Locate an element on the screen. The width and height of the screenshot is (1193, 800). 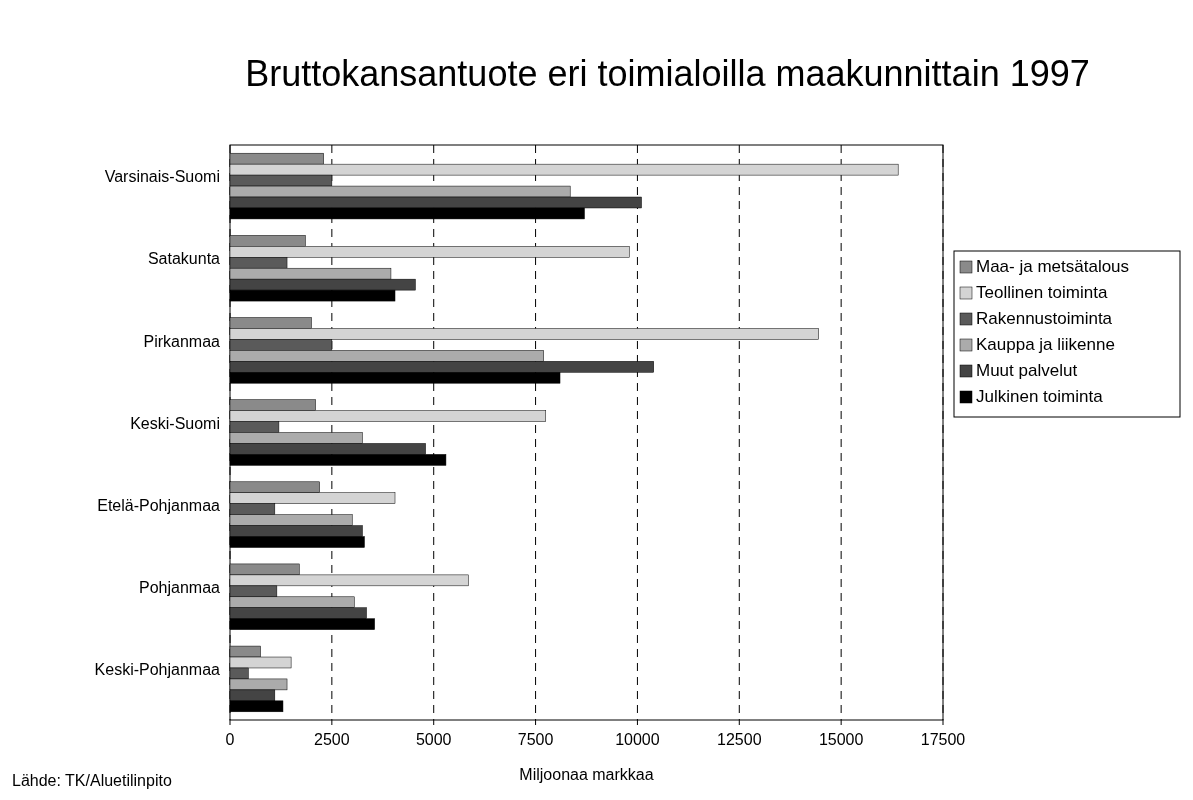
text: Lähde: TK/Aluetilinpito is located at coordinates (92, 780).